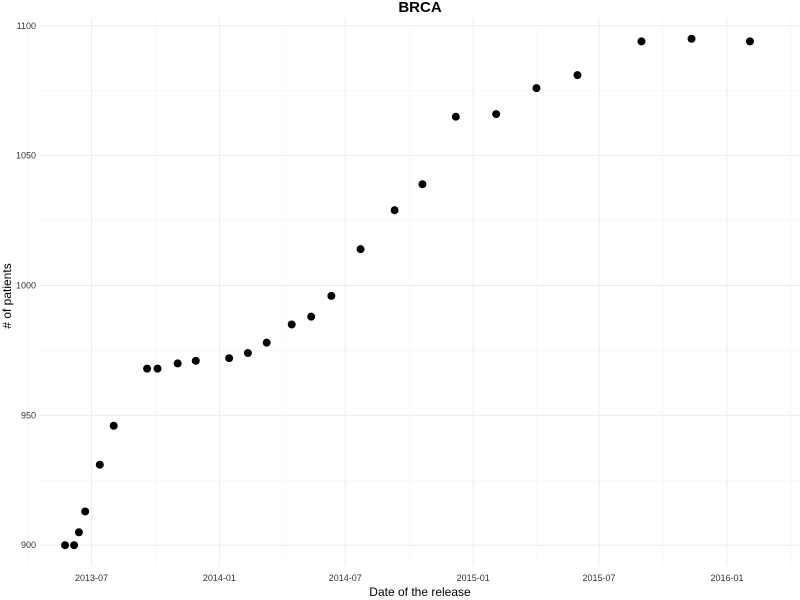 Image resolution: width=800 pixels, height=600 pixels. I want to click on y-tick-label: 950, so click(28, 415).